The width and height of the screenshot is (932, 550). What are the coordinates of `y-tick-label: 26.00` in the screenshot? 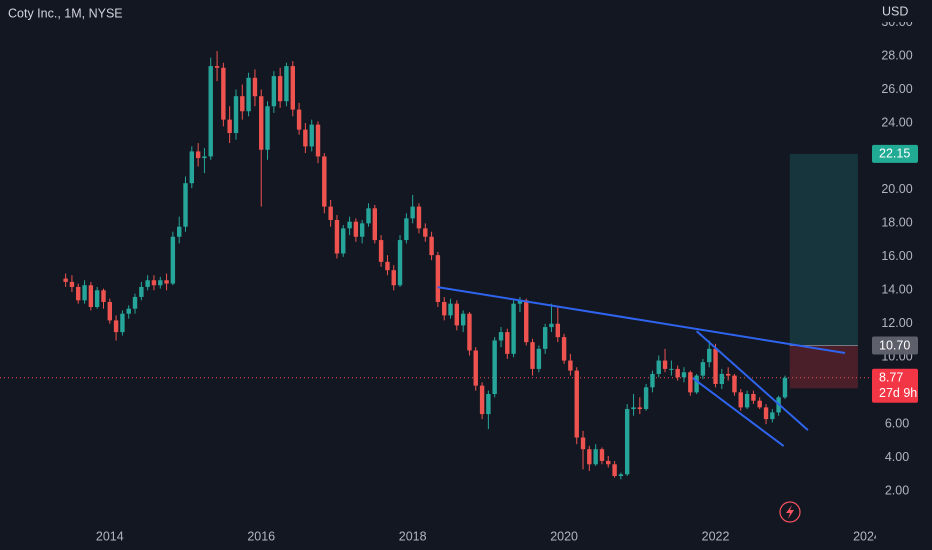 It's located at (896, 89).